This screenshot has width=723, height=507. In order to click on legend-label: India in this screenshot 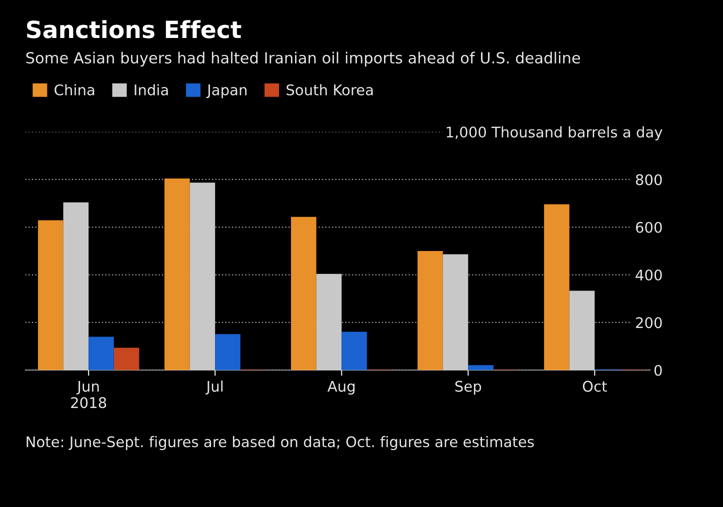, I will do `click(151, 90)`.